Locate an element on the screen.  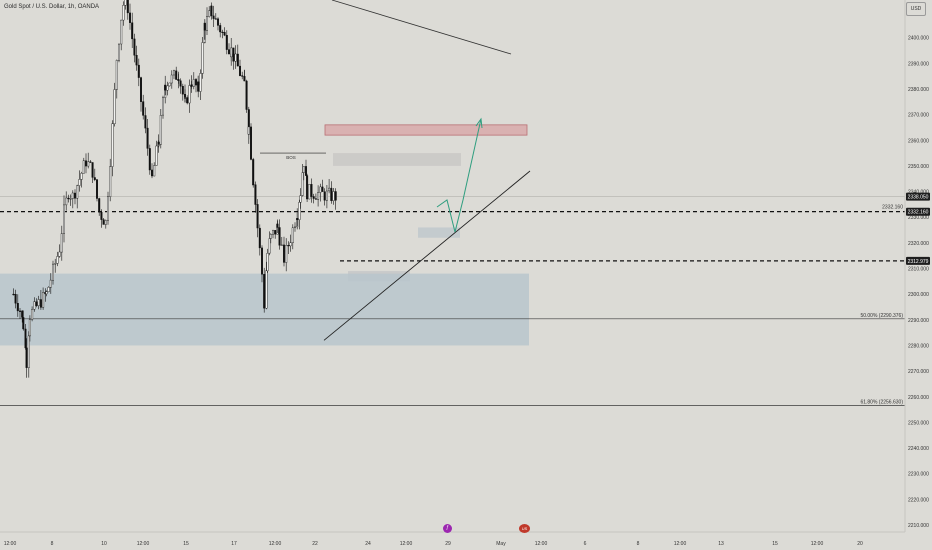
y-tick-label: 2210.000 is located at coordinates (918, 526).